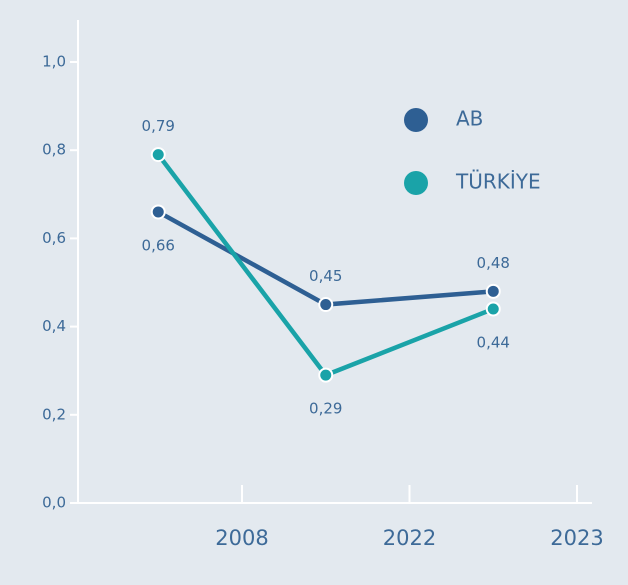  Describe the element at coordinates (54, 503) in the screenshot. I see `y-tick-label: 0,0` at that location.